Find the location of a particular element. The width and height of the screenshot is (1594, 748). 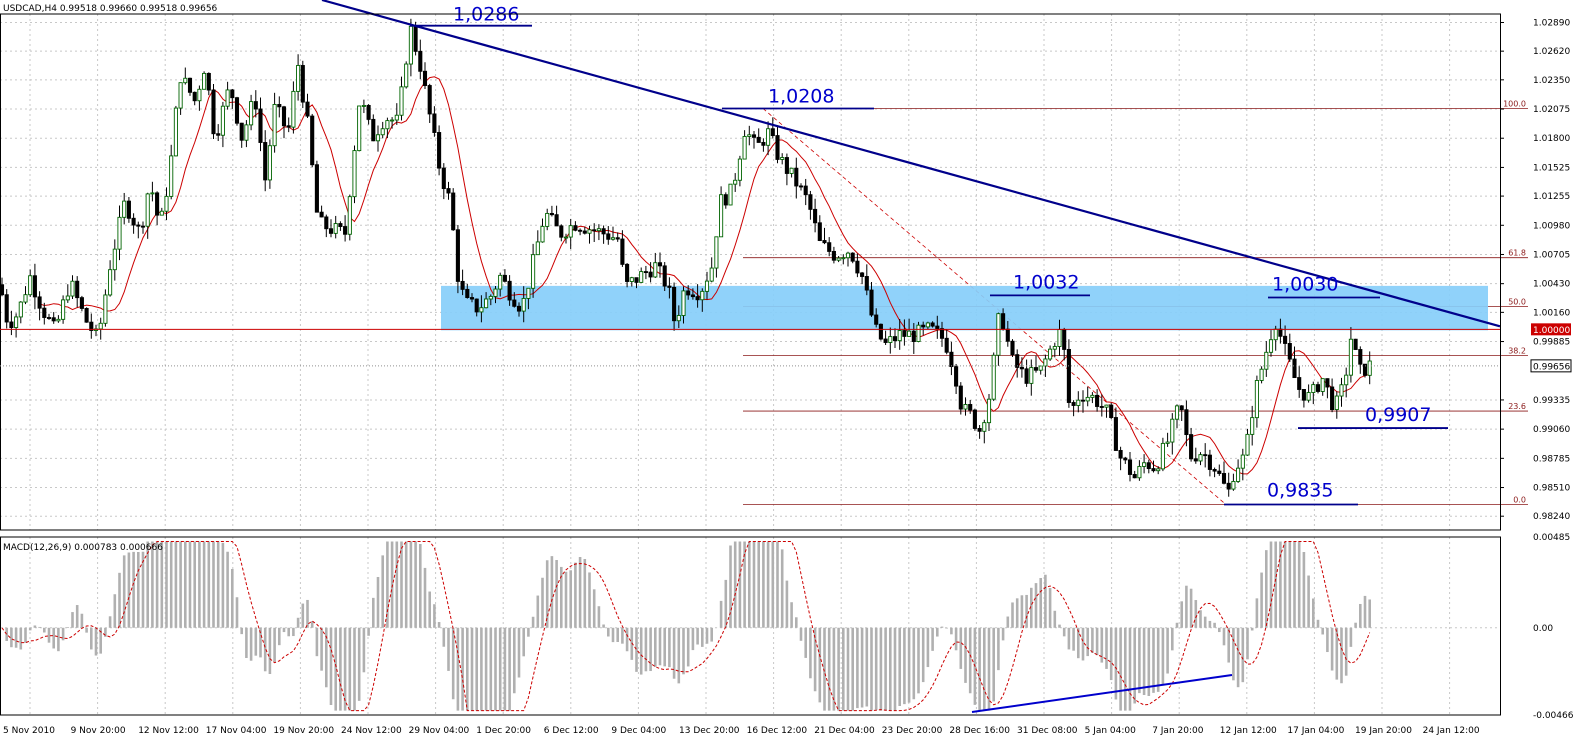

time-tick-label: 9 Dec 04:00 is located at coordinates (638, 731).